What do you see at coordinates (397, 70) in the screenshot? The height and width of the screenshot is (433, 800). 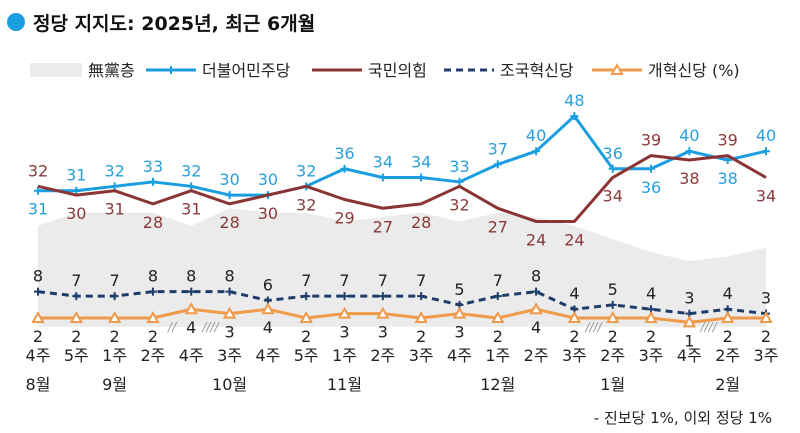 I see `legend-label: 국민의힘` at bounding box center [397, 70].